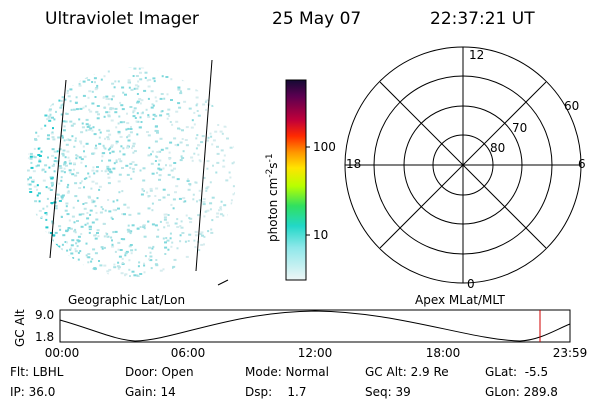  I want to click on status-field: IP: 36.0, so click(32, 392).